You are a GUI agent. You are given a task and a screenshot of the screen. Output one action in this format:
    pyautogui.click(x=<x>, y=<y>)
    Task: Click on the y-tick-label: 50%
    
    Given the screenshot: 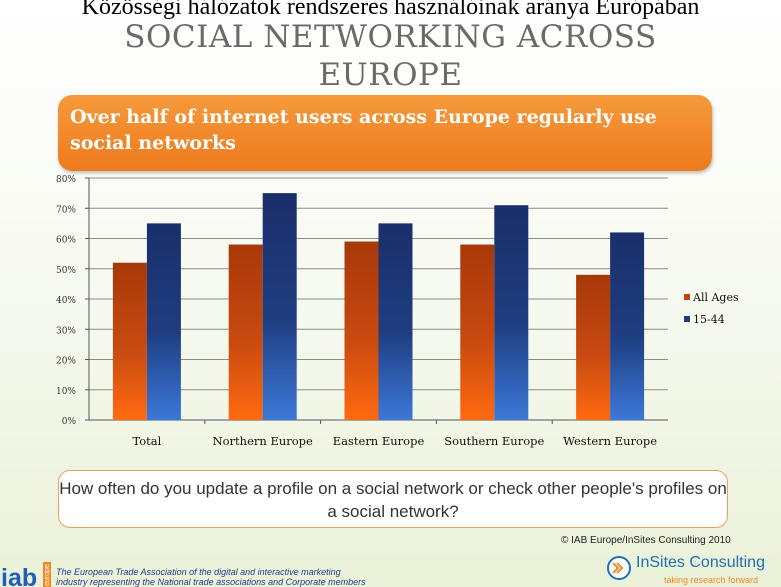 What is the action you would take?
    pyautogui.click(x=66, y=271)
    